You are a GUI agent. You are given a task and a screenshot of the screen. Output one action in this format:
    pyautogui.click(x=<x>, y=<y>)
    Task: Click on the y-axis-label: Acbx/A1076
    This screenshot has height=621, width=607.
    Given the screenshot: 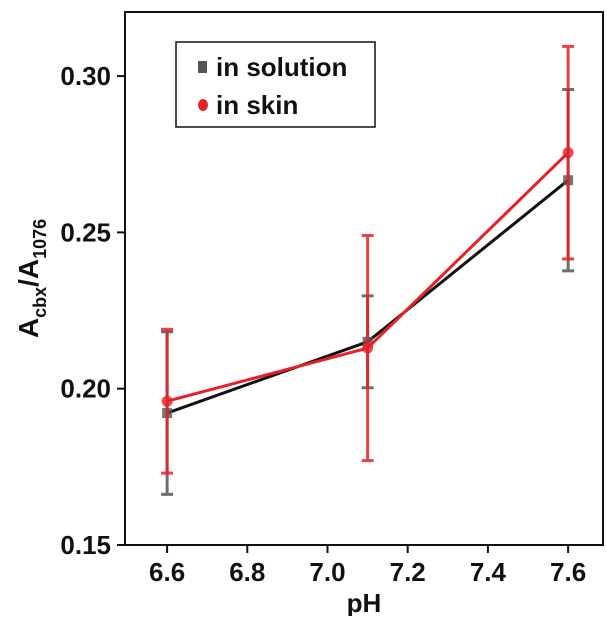 What is the action you would take?
    pyautogui.click(x=31, y=278)
    